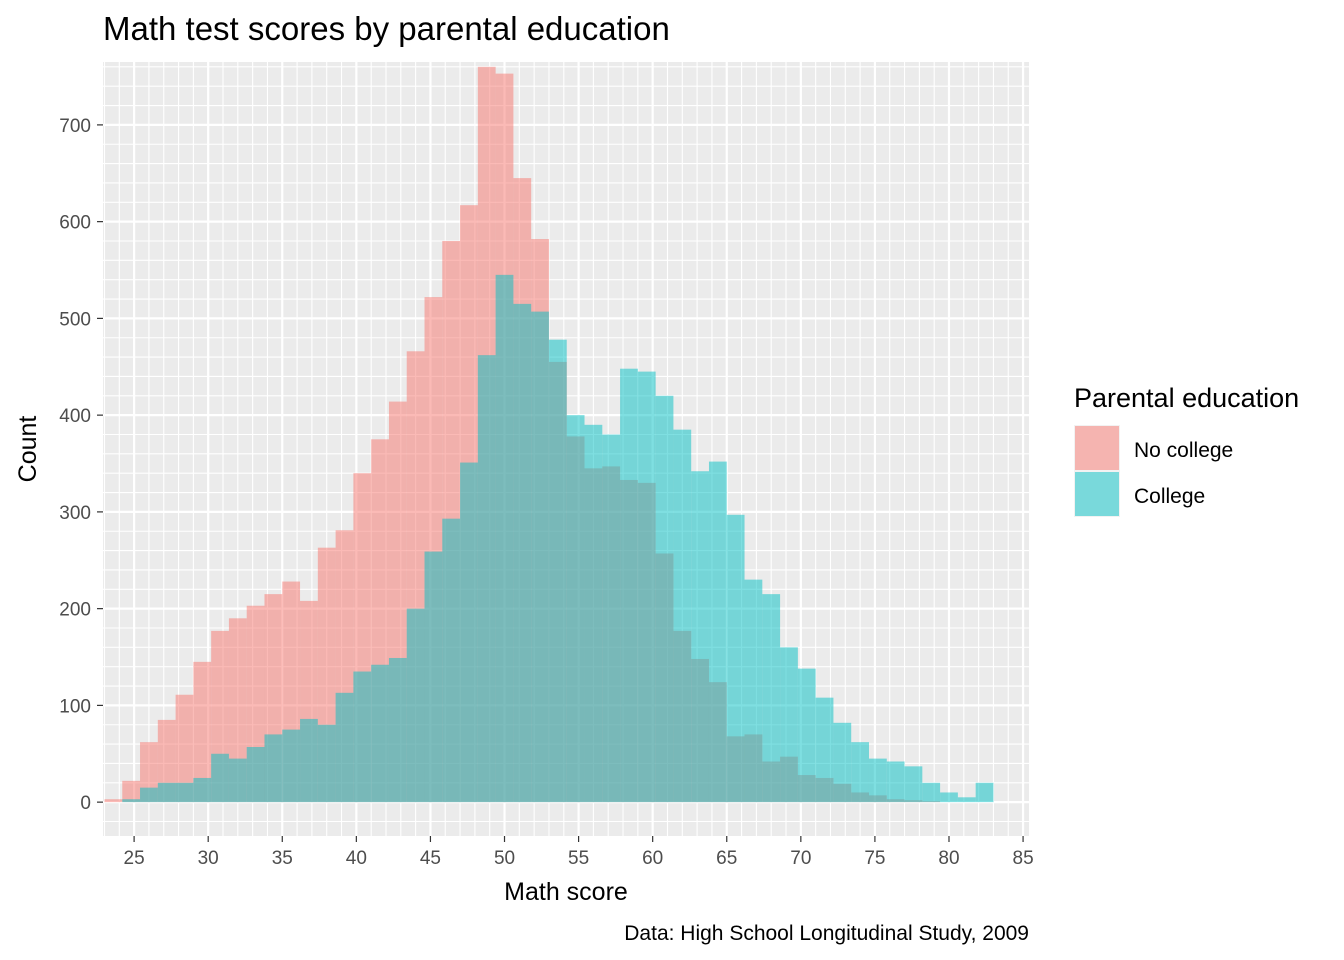 Image resolution: width=1344 pixels, height=960 pixels. What do you see at coordinates (75, 513) in the screenshot?
I see `y-tick-label: 300` at bounding box center [75, 513].